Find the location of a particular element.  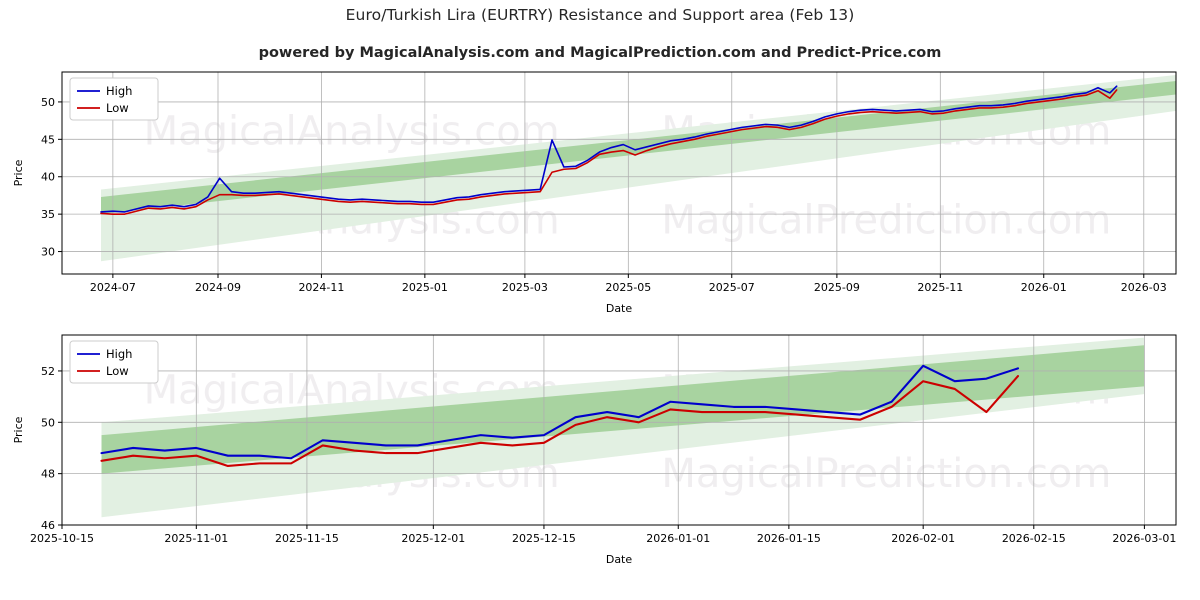

ytick-label: 52 is located at coordinates (48, 371).